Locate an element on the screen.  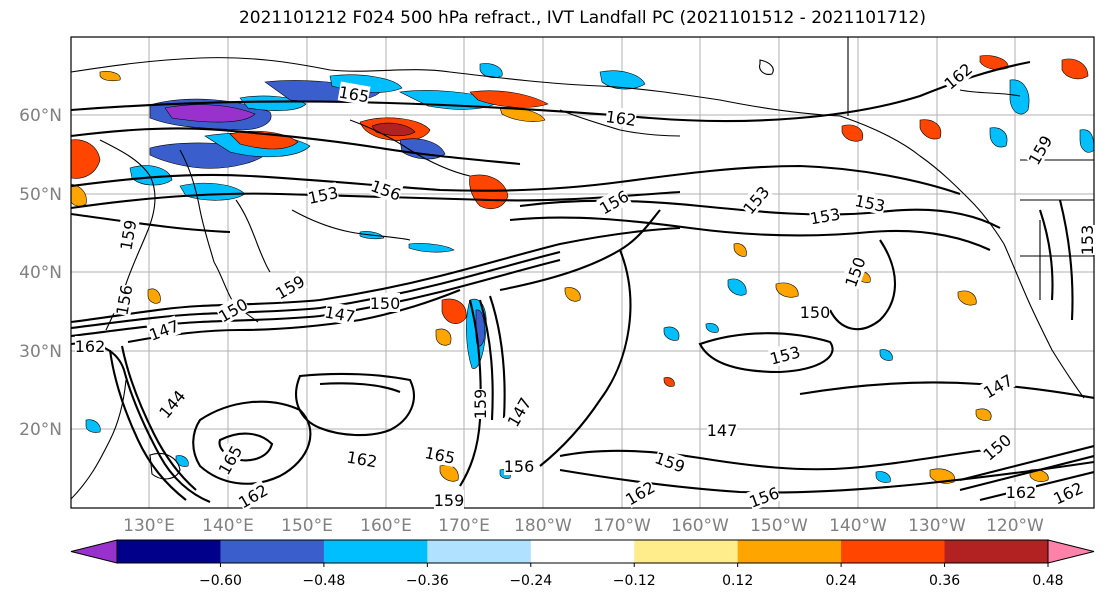
latitude-label: 50°N is located at coordinates (40, 195).